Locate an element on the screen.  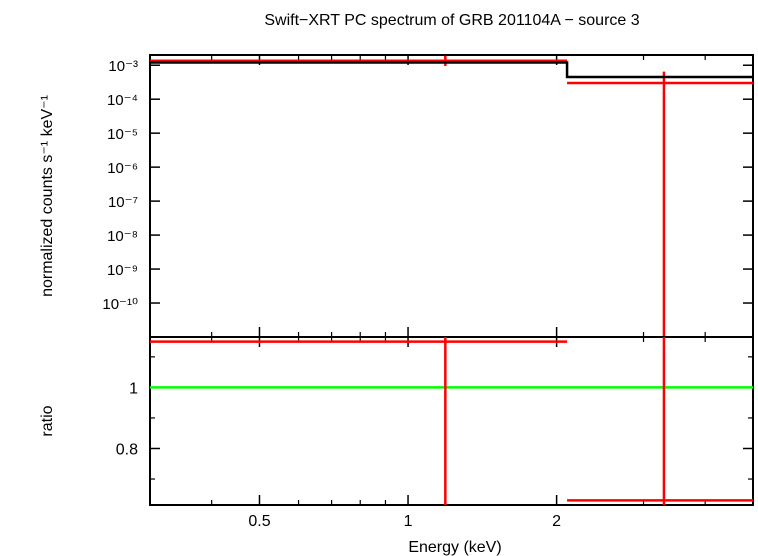
y-tick-label: 10⁻¹⁰ is located at coordinates (120, 304).